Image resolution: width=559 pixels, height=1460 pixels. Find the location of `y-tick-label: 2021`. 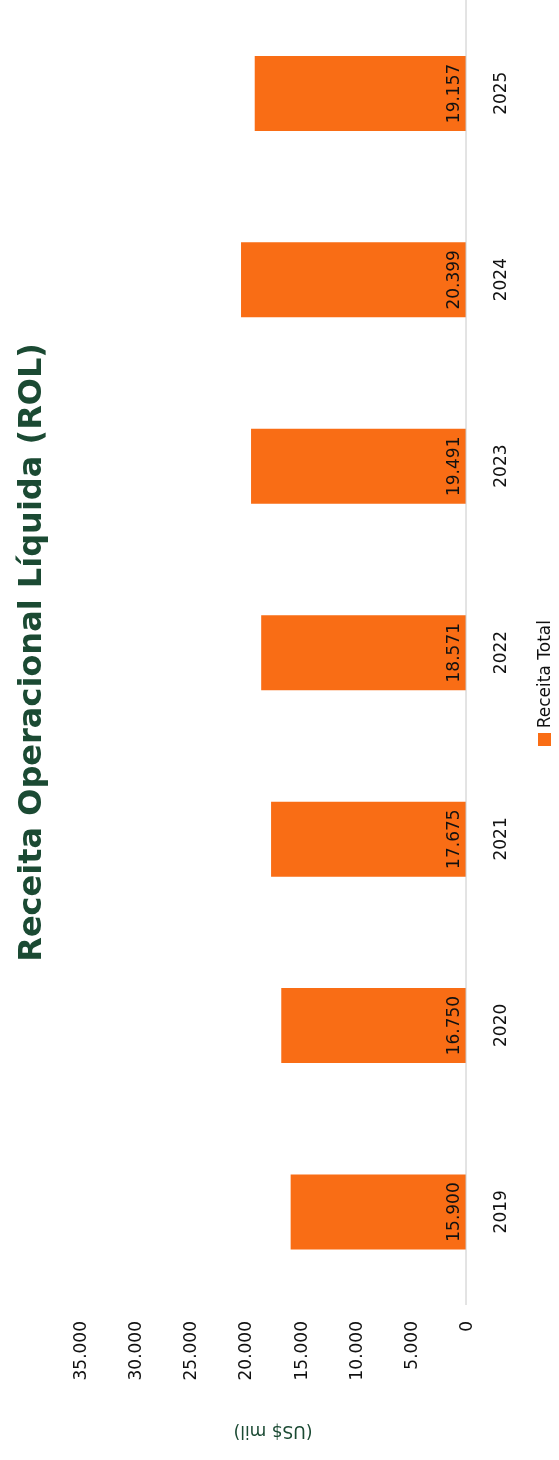

y-tick-label: 2021 is located at coordinates (499, 839).